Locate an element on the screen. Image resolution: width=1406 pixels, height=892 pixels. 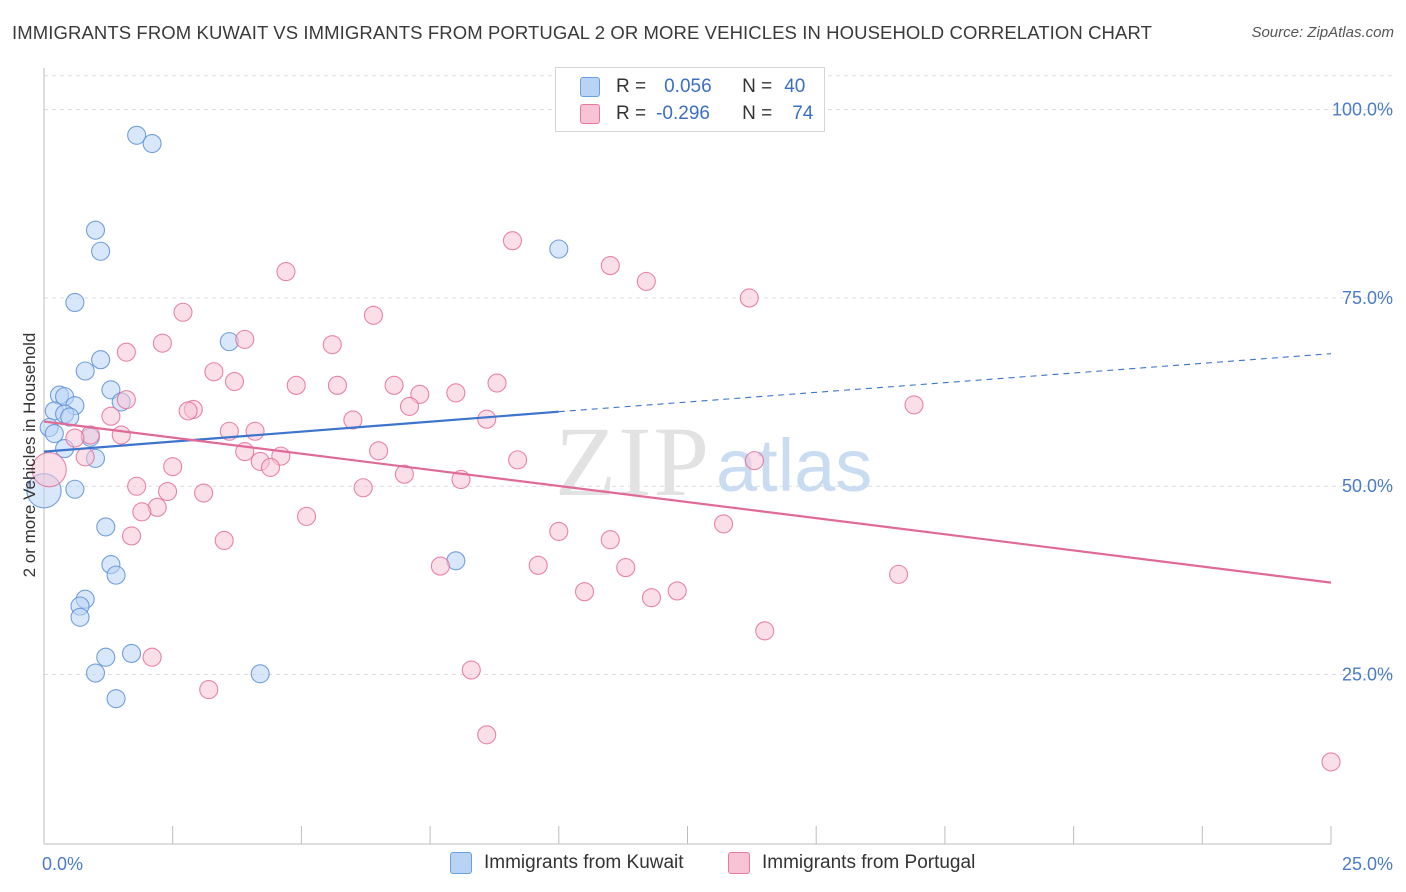
series-legend-portugal: Immigrants from Portugal is located at coordinates (851, 863).